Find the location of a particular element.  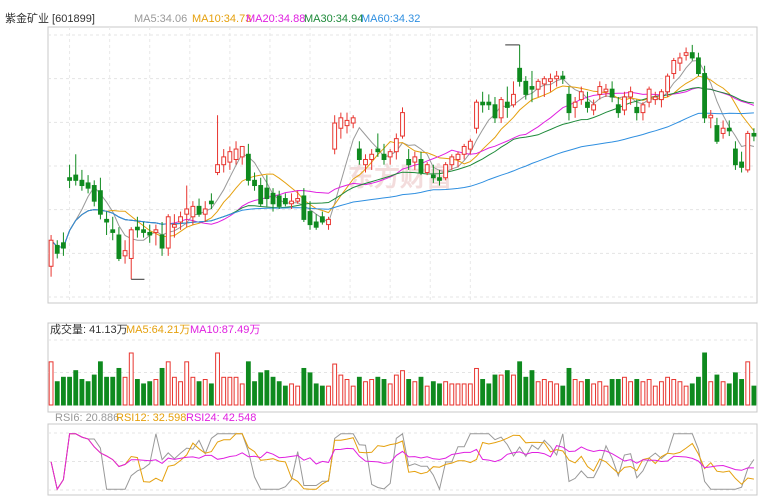

rsi24-line is located at coordinates (402, 462).